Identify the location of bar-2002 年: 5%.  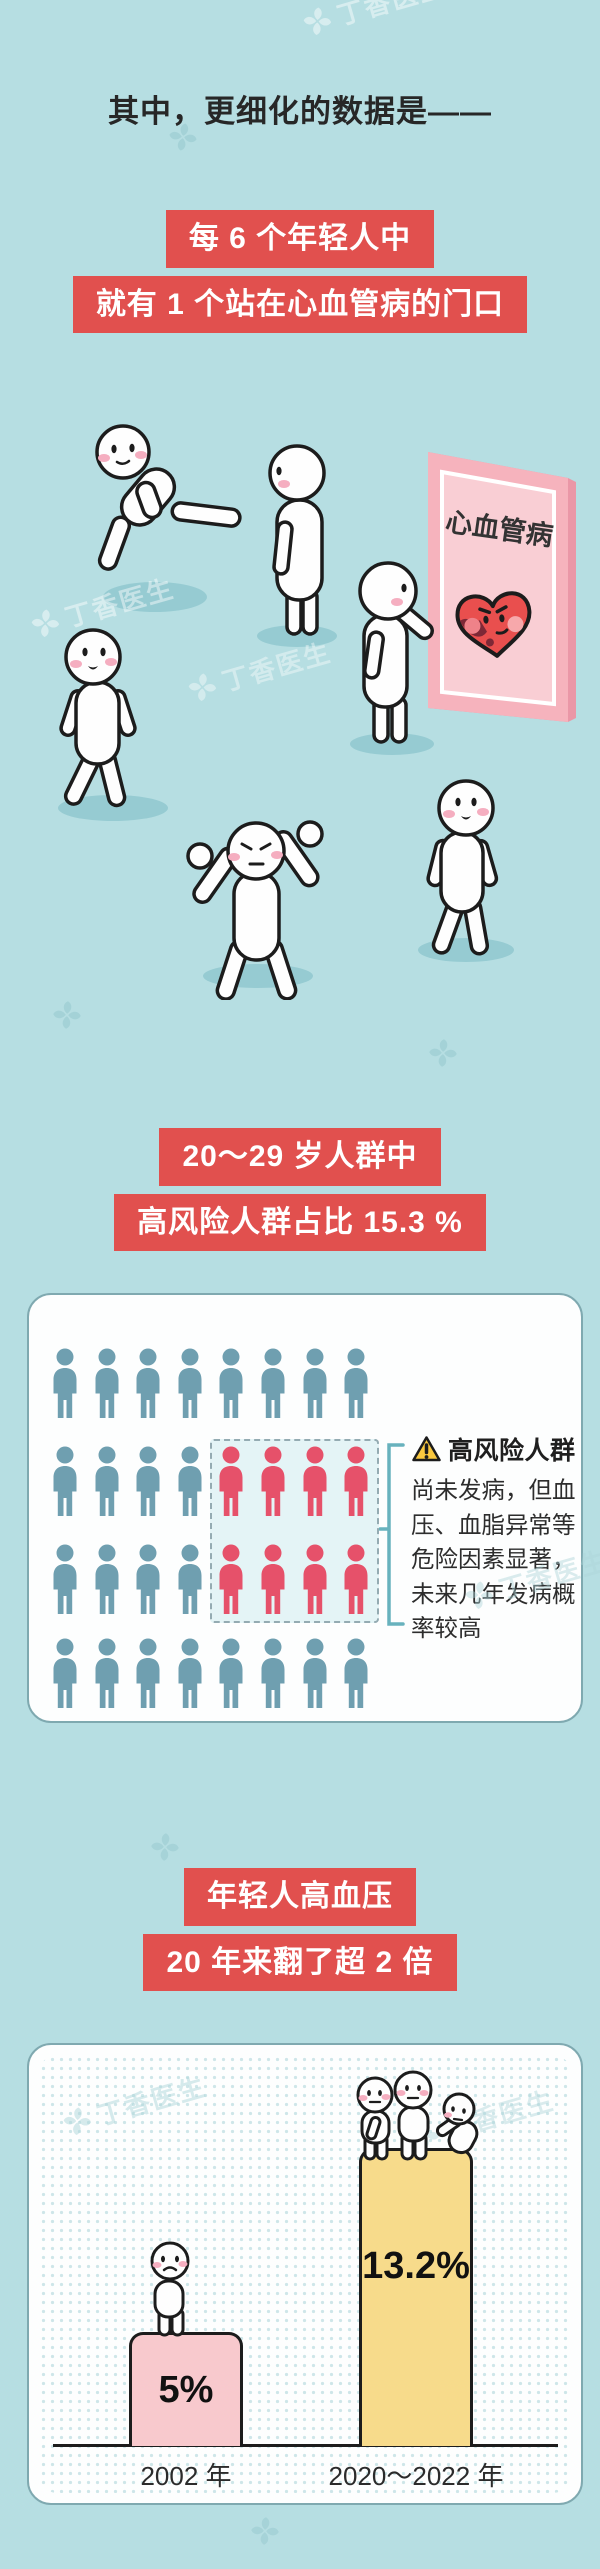
(186, 2389).